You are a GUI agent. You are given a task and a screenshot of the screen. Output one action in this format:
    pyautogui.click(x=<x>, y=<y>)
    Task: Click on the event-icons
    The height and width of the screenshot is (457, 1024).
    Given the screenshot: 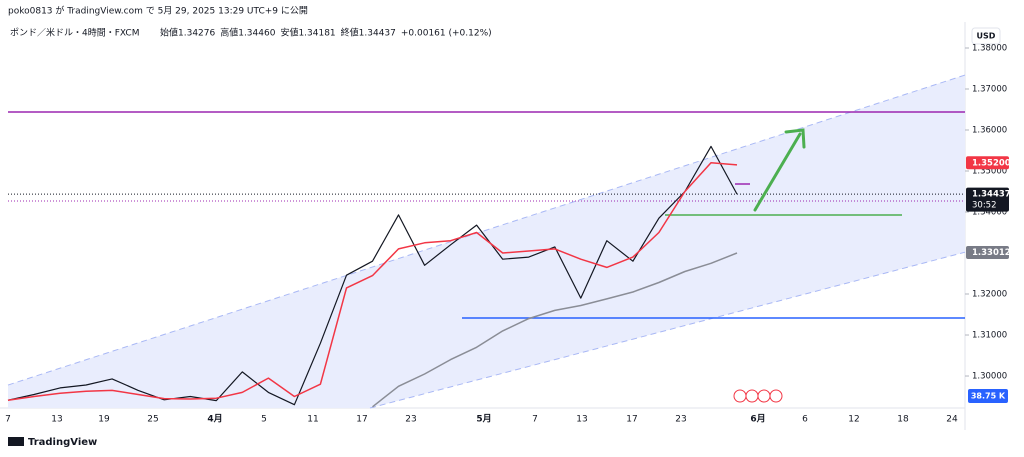 What is the action you would take?
    pyautogui.click(x=758, y=396)
    